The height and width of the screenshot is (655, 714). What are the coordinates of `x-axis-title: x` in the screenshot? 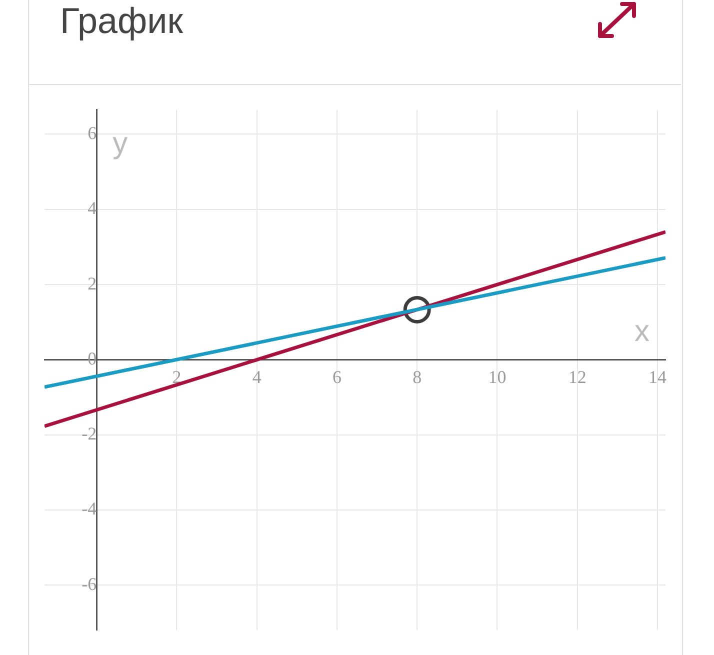 It's located at (642, 331).